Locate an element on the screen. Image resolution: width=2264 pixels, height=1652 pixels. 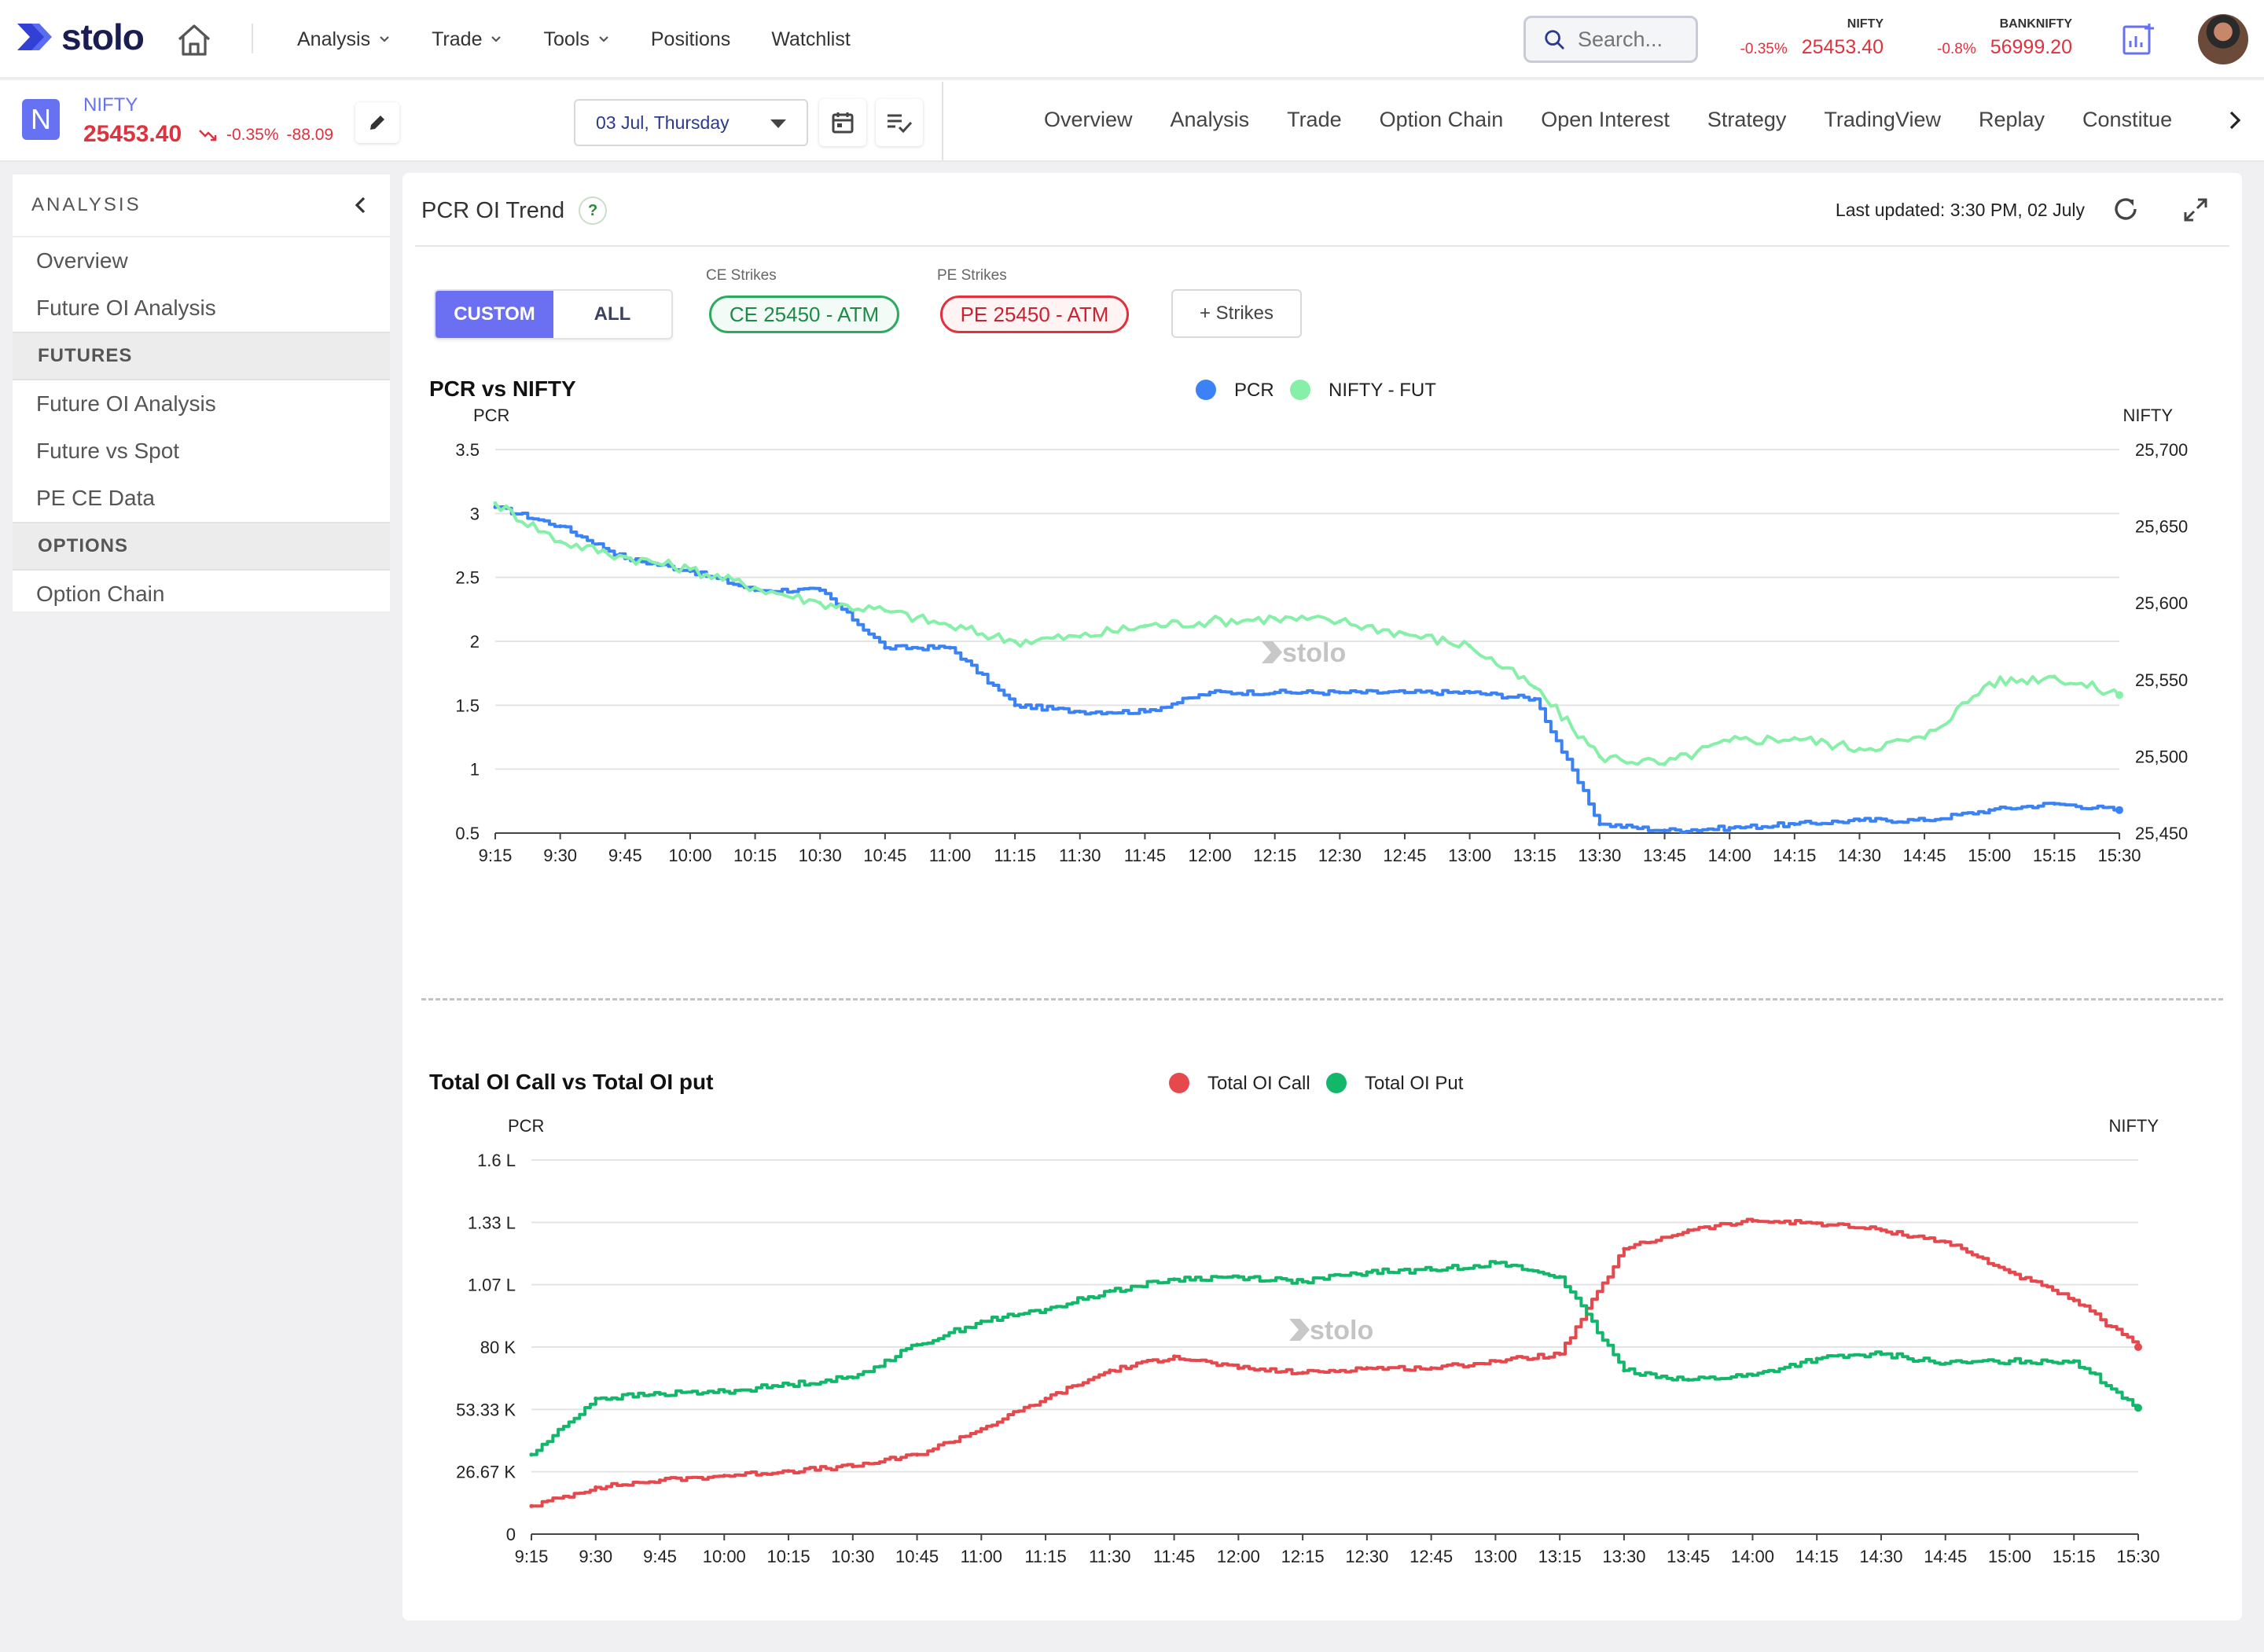
symbol-change: -0.35% -88.09 is located at coordinates (265, 136).